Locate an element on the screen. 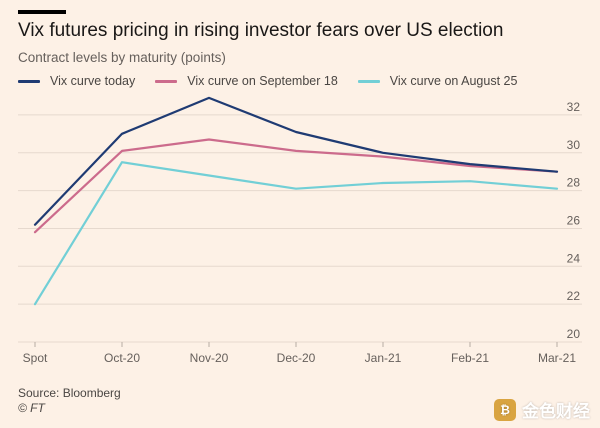  y-tick-label-22: 22 is located at coordinates (574, 296).